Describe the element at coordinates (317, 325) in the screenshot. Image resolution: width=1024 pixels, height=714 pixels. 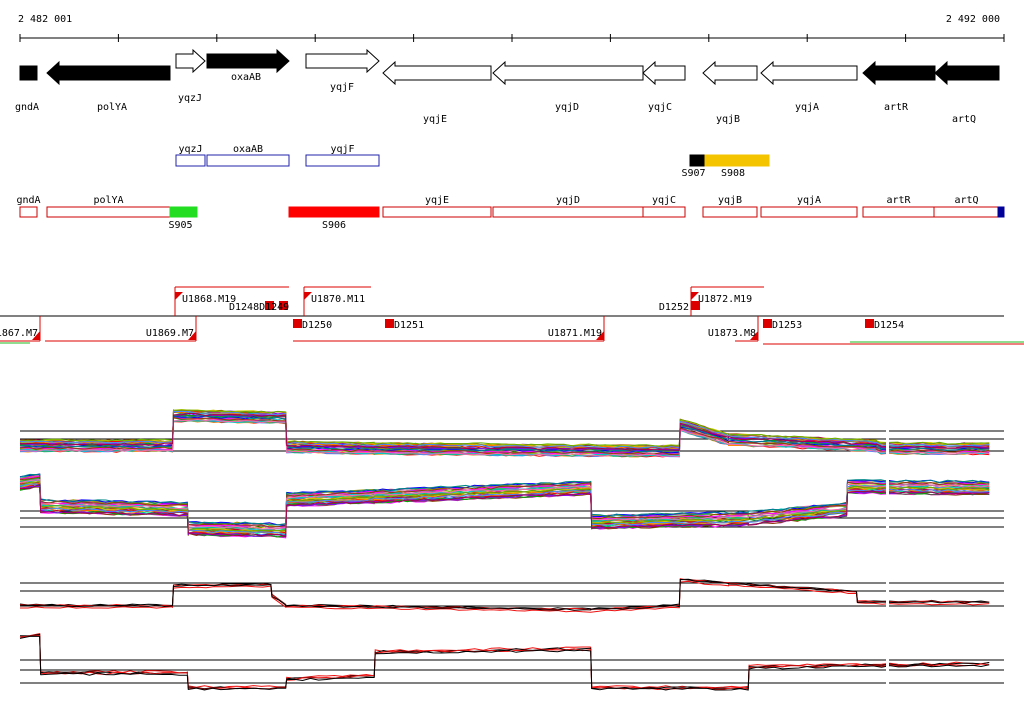
I see `downshift-label: D1250` at that location.